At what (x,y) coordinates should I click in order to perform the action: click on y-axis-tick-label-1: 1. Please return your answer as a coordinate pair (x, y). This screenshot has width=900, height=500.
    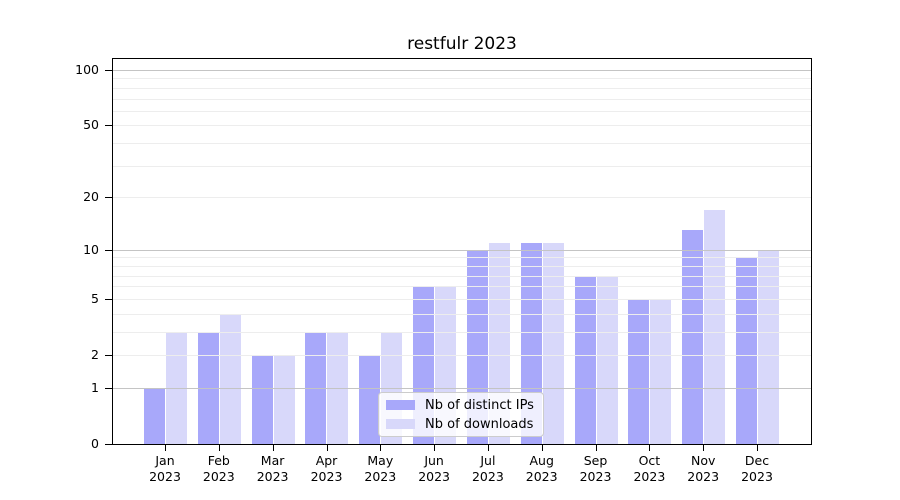
    Looking at the image, I should click on (95, 387).